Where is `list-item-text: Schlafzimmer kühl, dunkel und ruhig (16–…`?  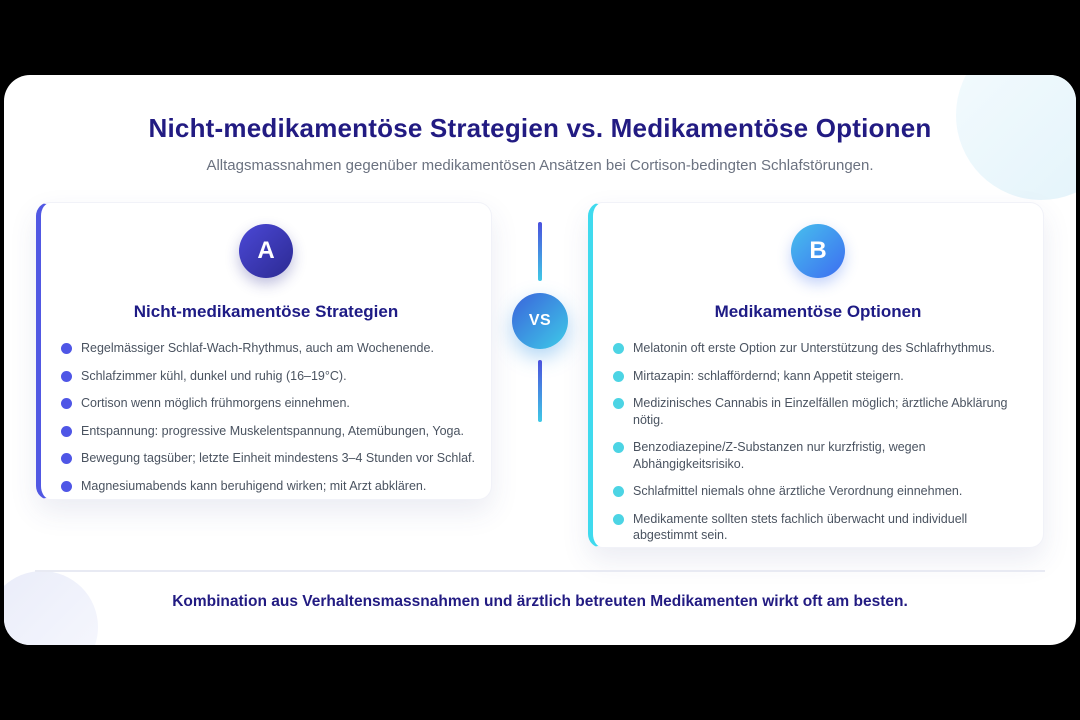 list-item-text: Schlafzimmer kühl, dunkel und ruhig (16–… is located at coordinates (214, 375).